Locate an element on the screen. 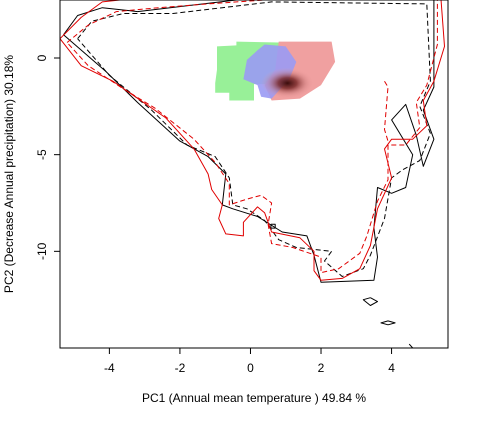 The height and width of the screenshot is (422, 480). density-peak is located at coordinates (287, 83).